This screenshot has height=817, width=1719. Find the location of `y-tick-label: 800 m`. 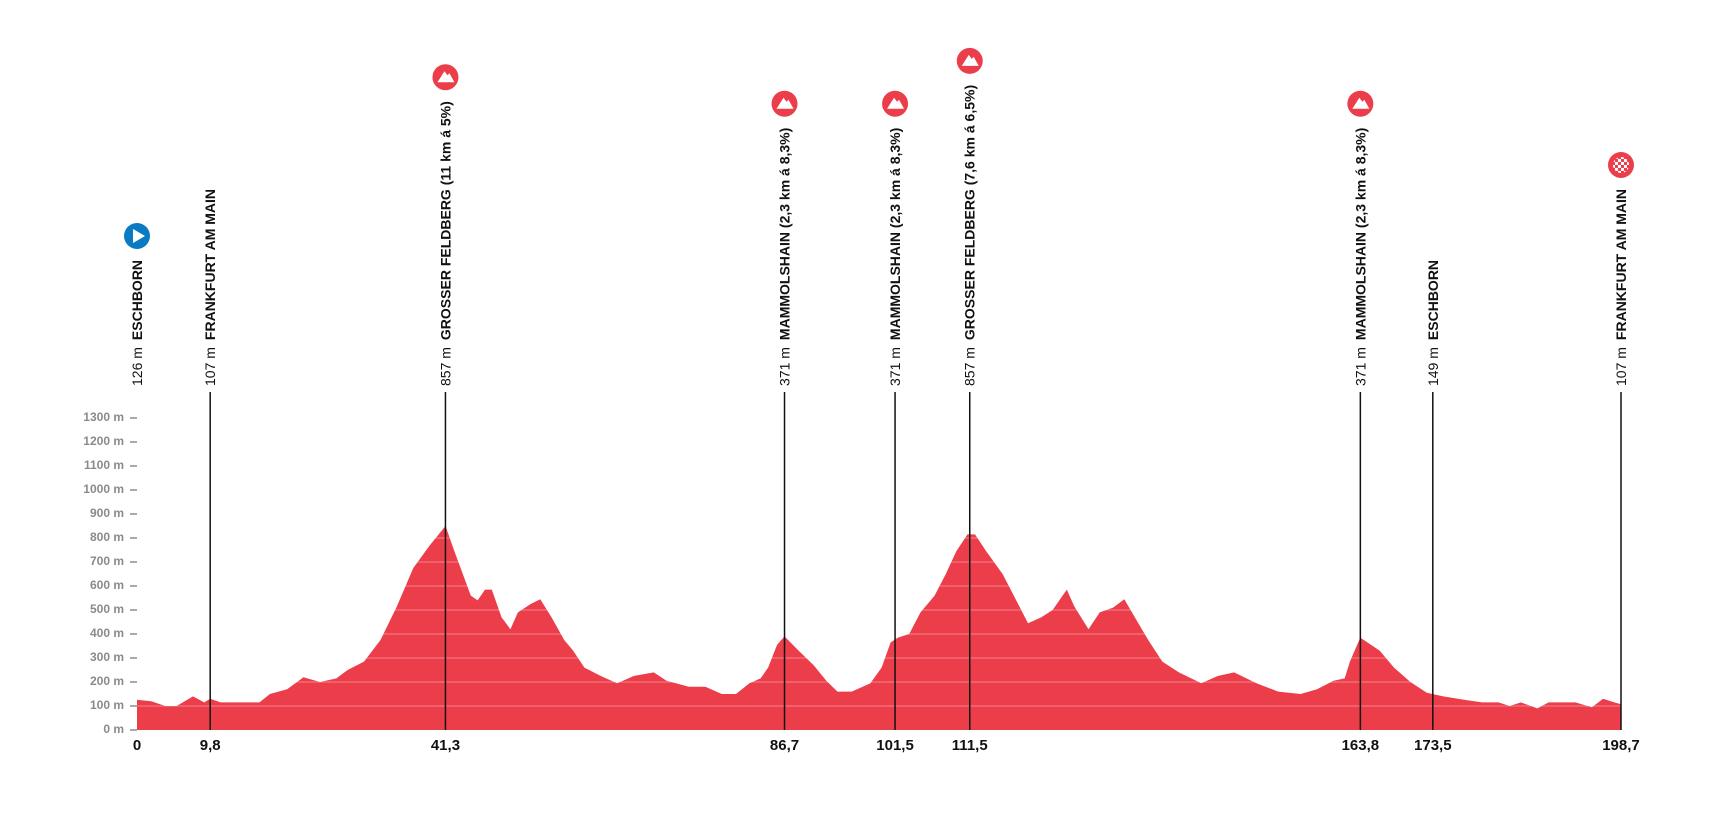

y-tick-label: 800 m is located at coordinates (107, 537).